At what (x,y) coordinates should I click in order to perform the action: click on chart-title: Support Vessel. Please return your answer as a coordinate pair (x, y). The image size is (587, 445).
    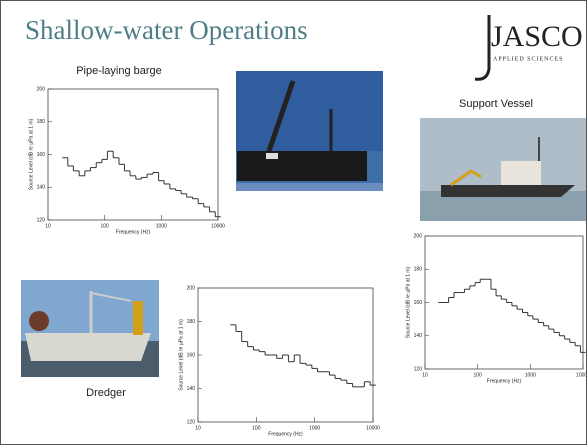
    Looking at the image, I should click on (496, 104).